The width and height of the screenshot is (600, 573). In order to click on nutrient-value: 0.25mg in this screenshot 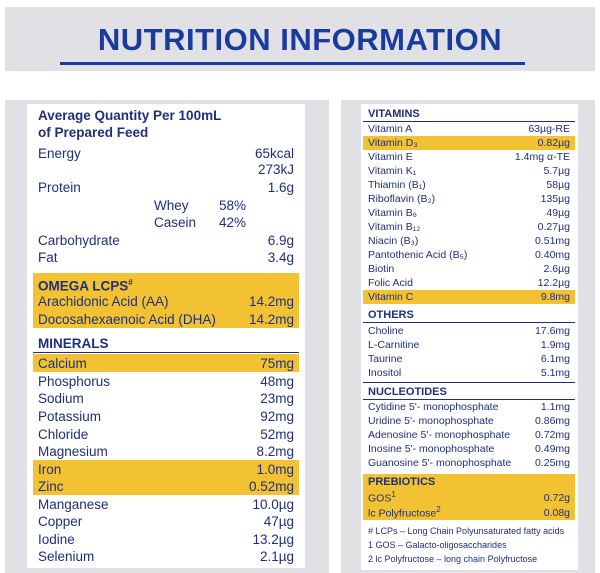, I will do `click(552, 463)`.